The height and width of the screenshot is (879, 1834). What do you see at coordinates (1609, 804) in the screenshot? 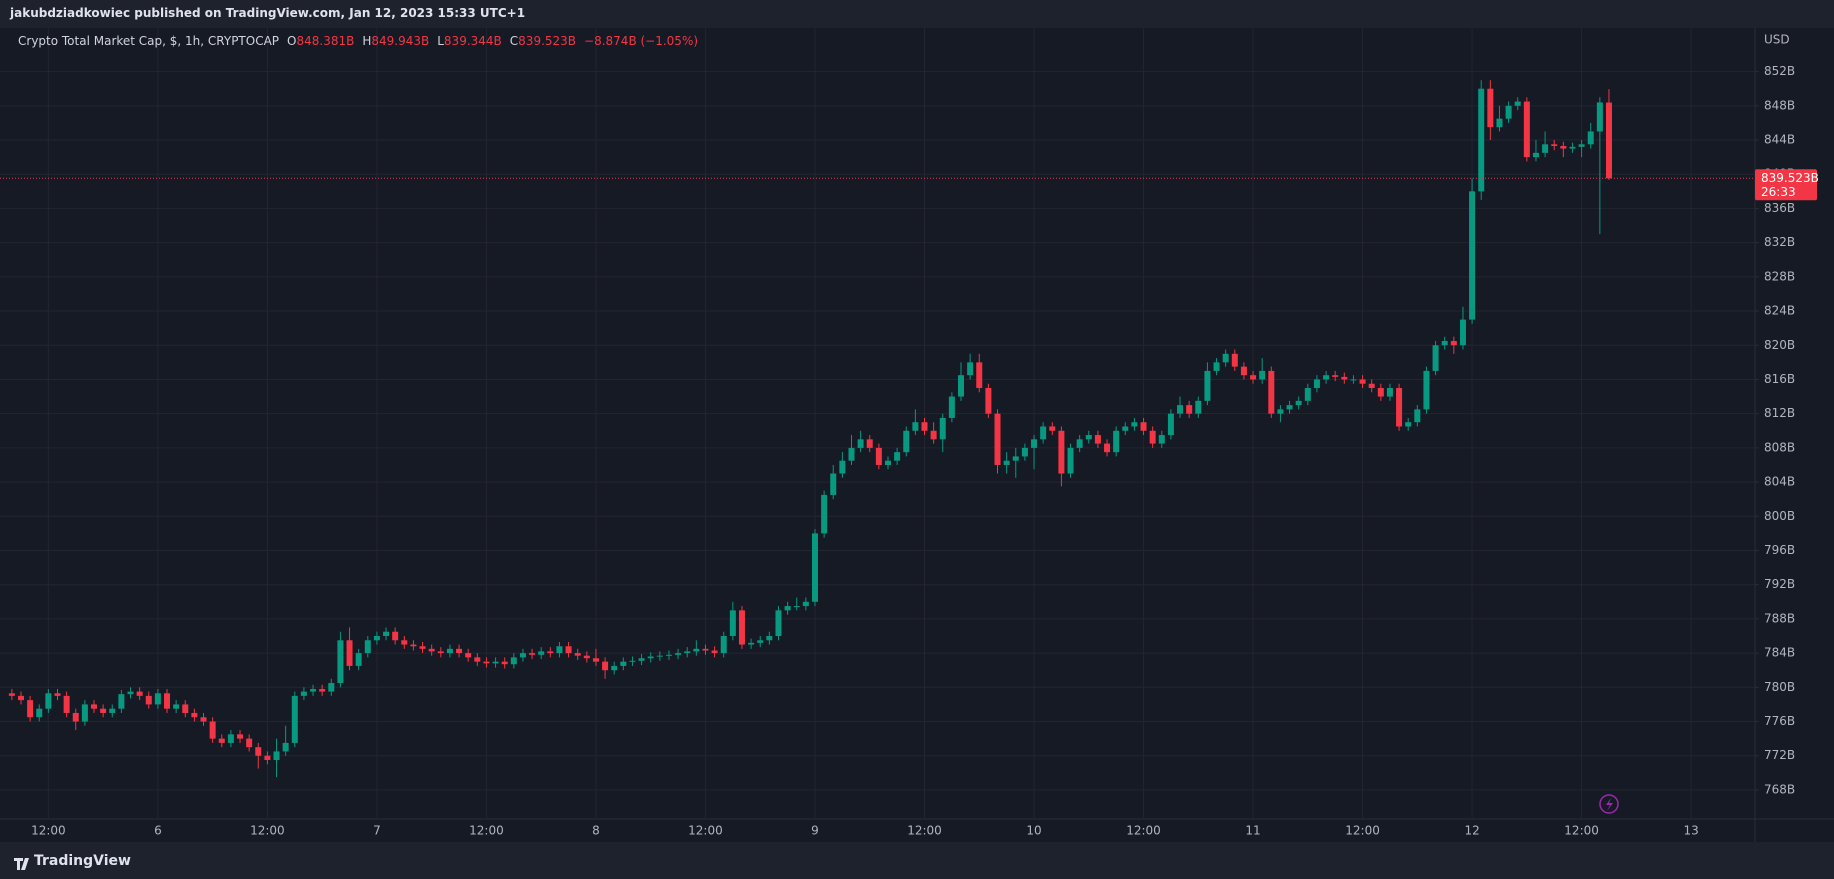
I see `event-icon` at bounding box center [1609, 804].